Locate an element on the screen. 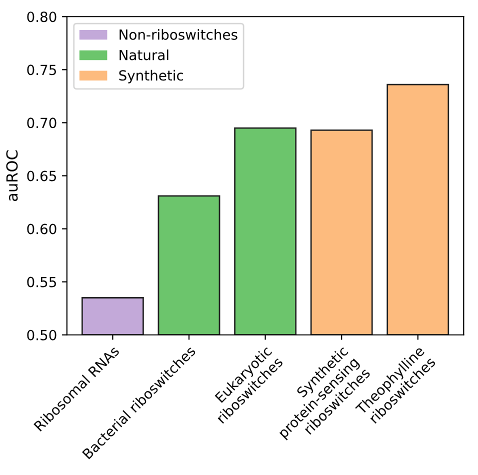 Image resolution: width=478 pixels, height=475 pixels. y-tick-label: 0.70 is located at coordinates (41, 123).